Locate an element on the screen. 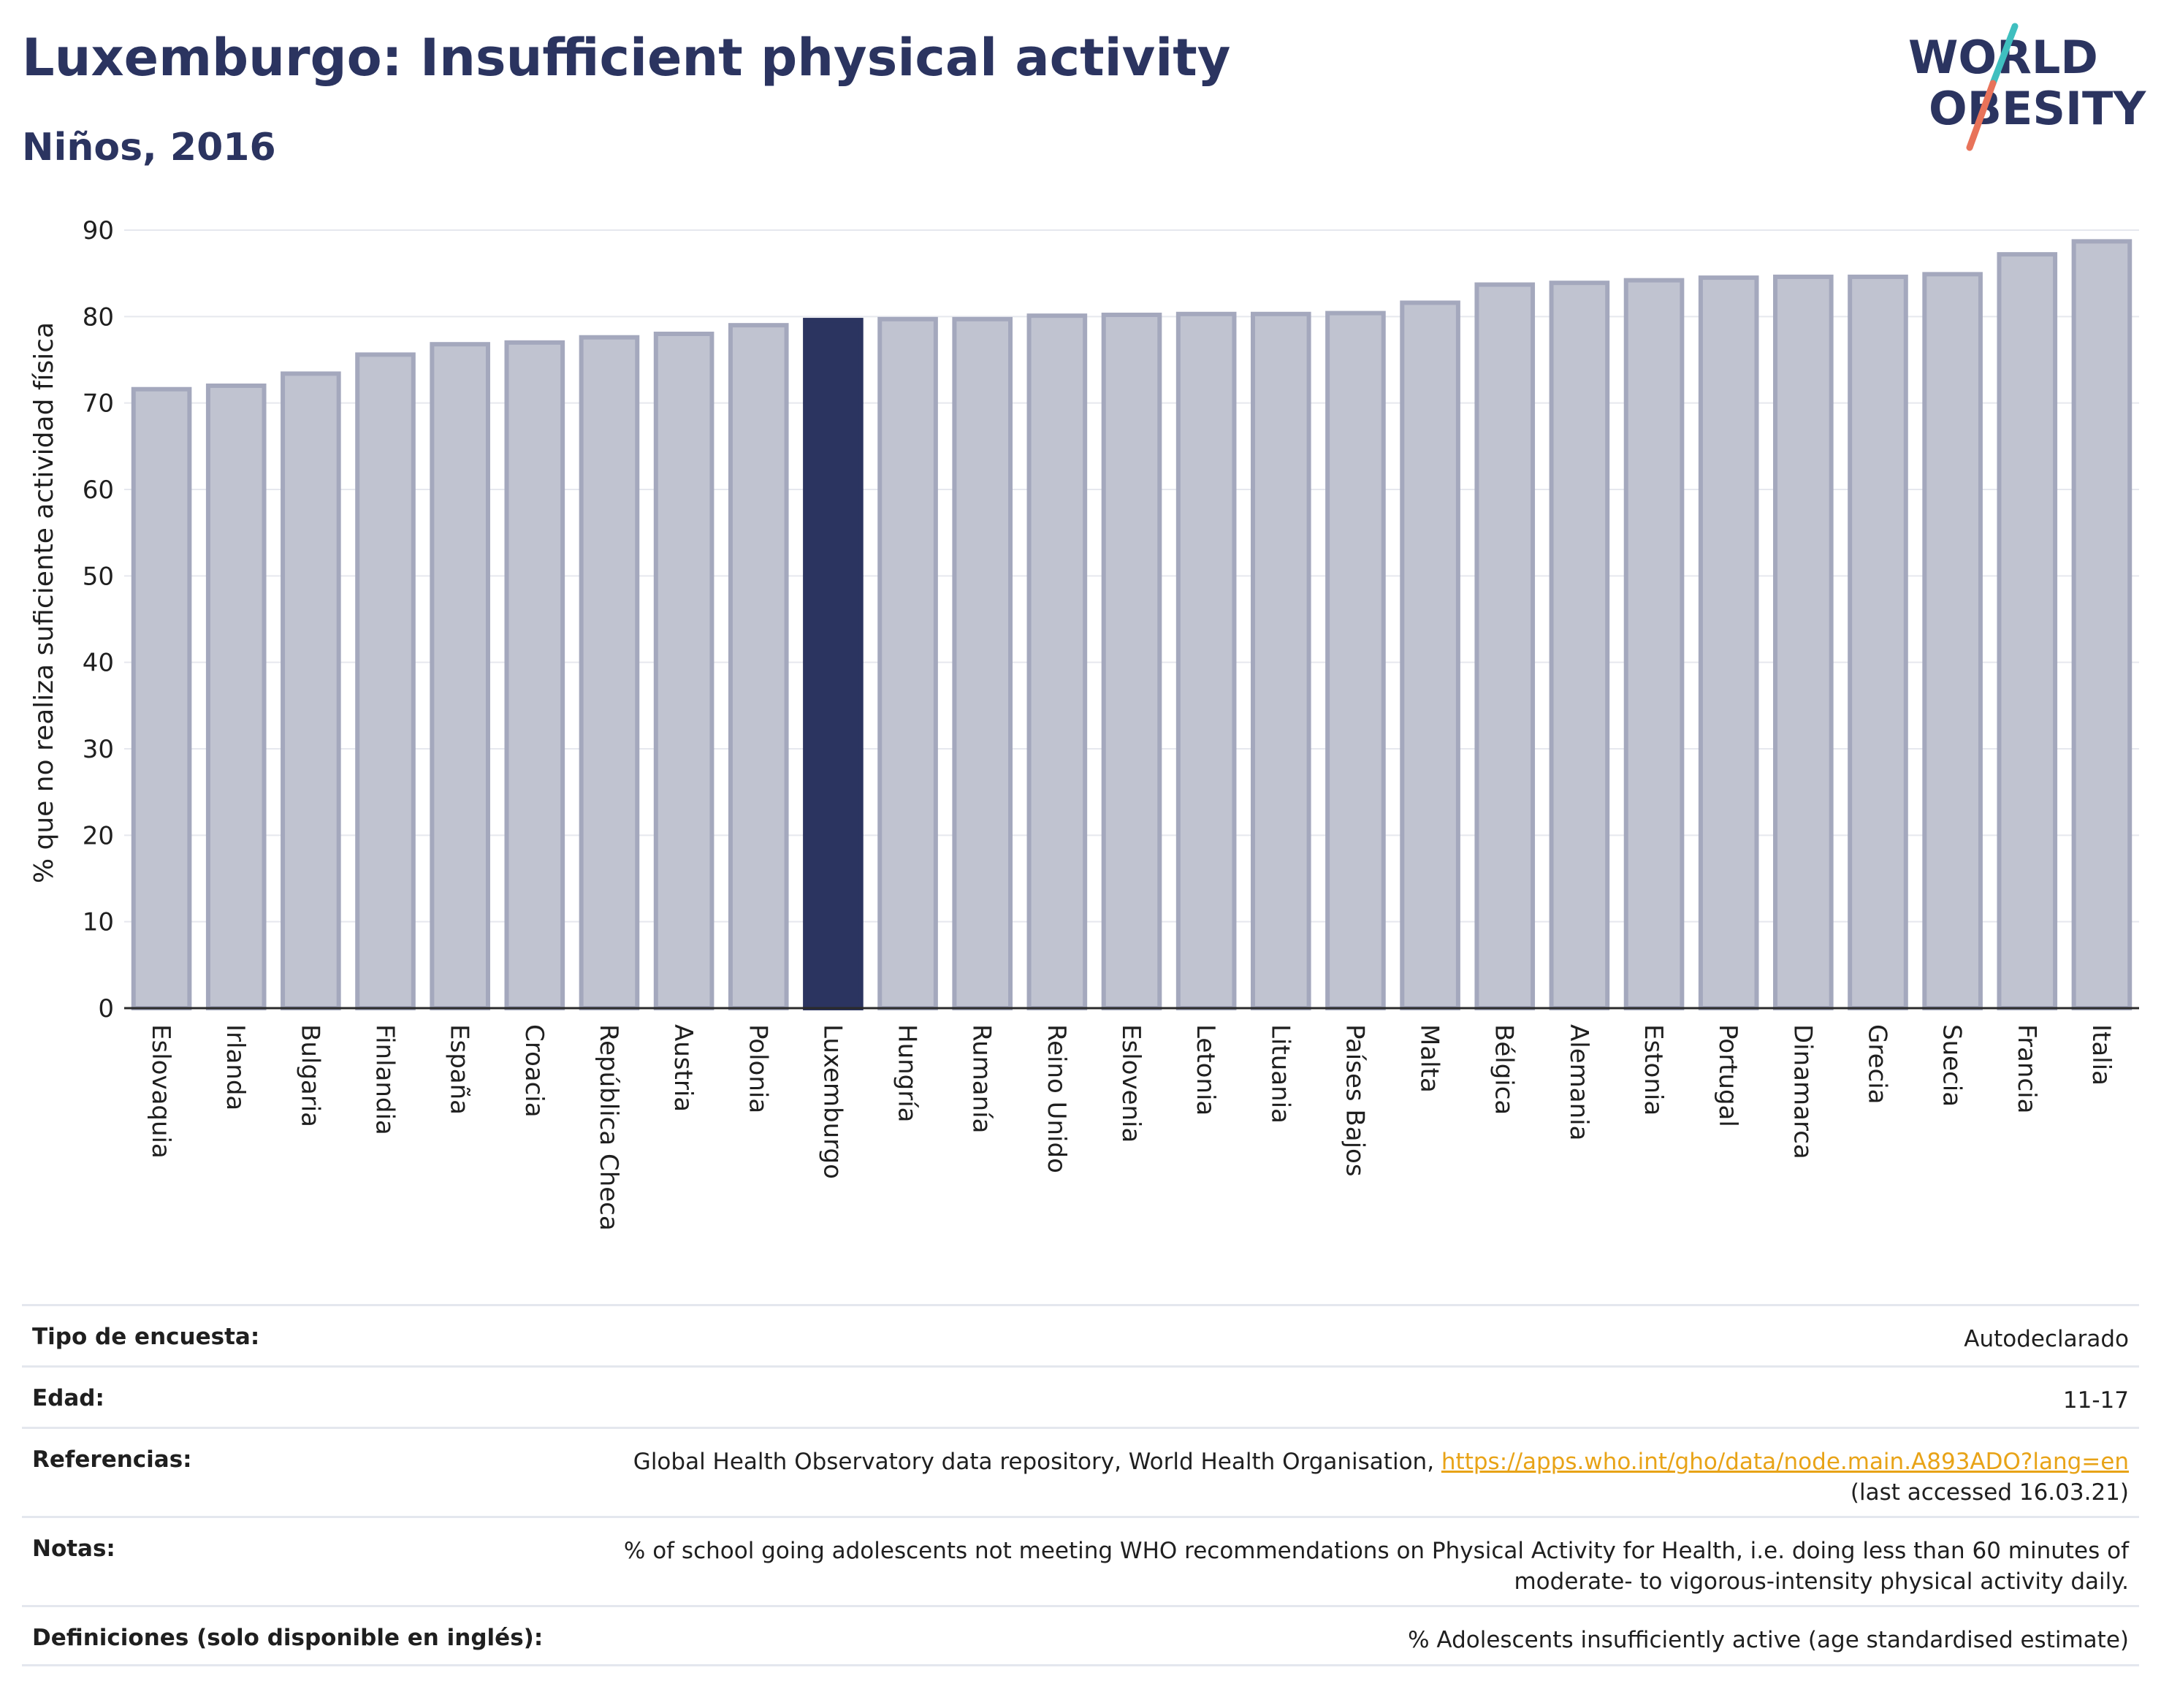 The width and height of the screenshot is (2161, 1708). logo-slash-bottom is located at coordinates (1981, 115).